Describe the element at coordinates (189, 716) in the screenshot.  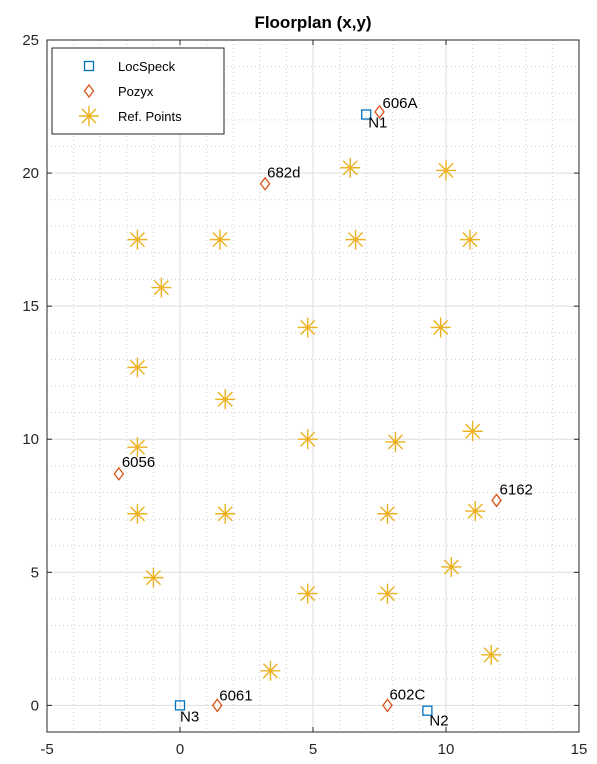
I see `point-label: N3` at that location.